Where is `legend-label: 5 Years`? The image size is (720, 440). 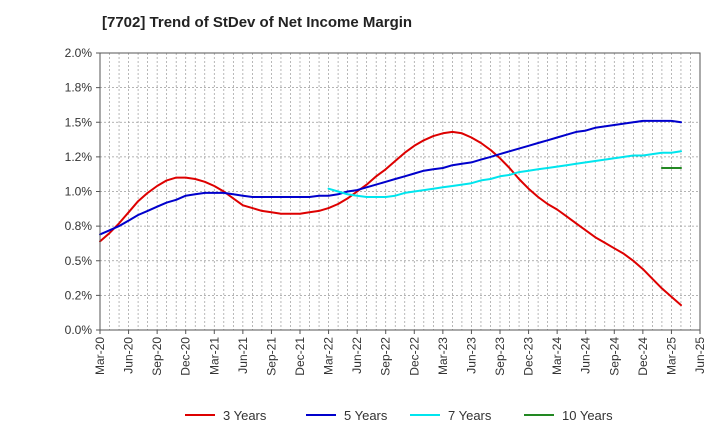 legend-label: 5 Years is located at coordinates (366, 415).